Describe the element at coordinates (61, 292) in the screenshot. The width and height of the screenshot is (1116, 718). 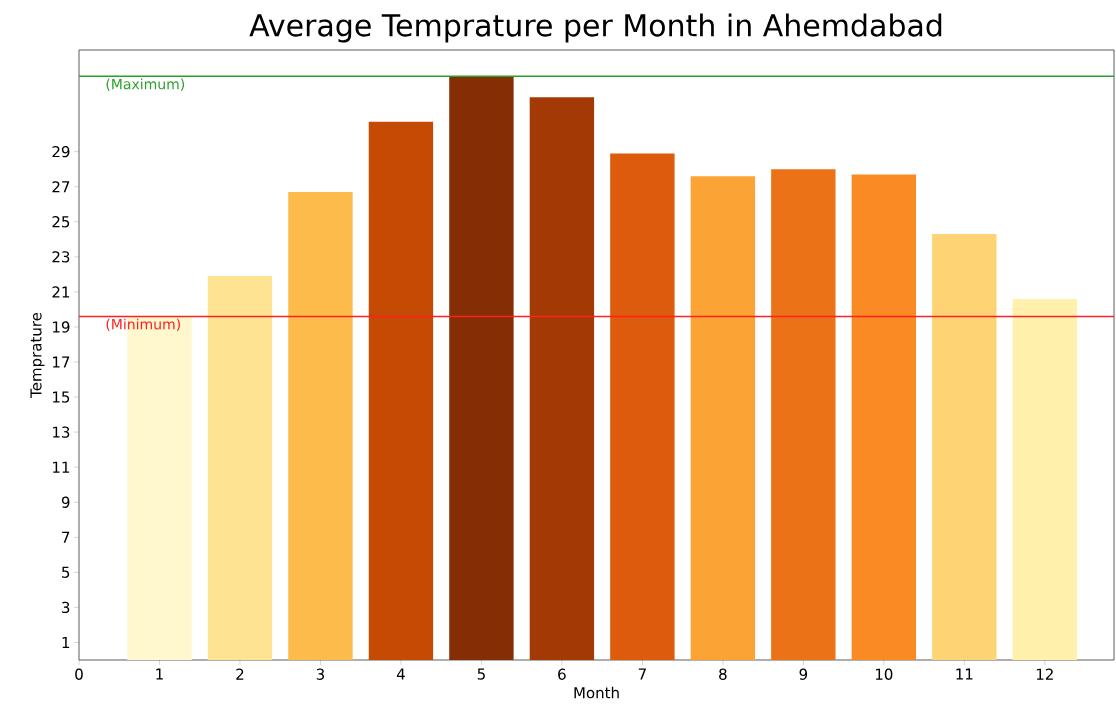
I see `y-tick-label: 21` at that location.